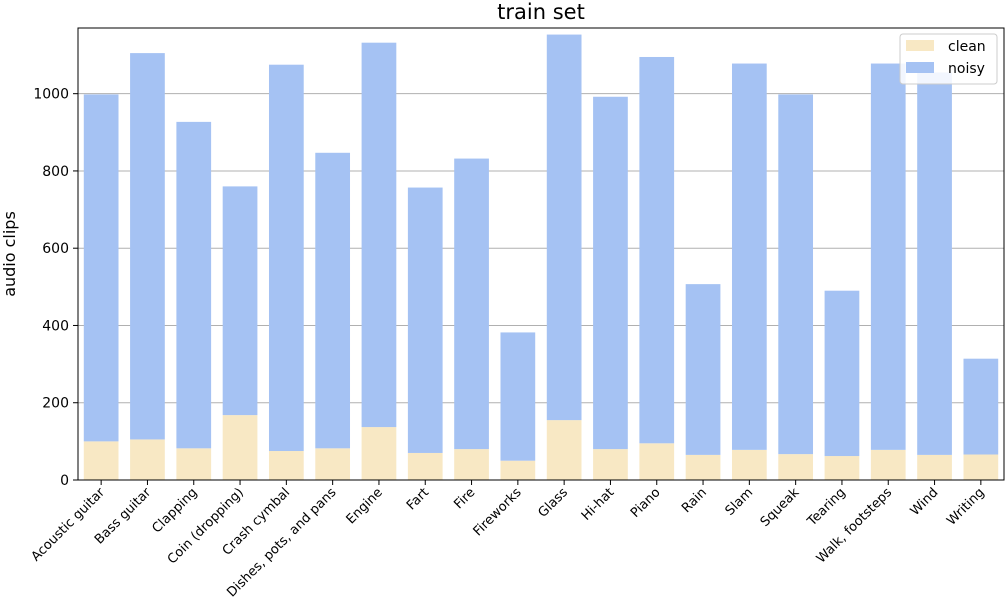  I want to click on x-tick-label: Rain, so click(694, 500).